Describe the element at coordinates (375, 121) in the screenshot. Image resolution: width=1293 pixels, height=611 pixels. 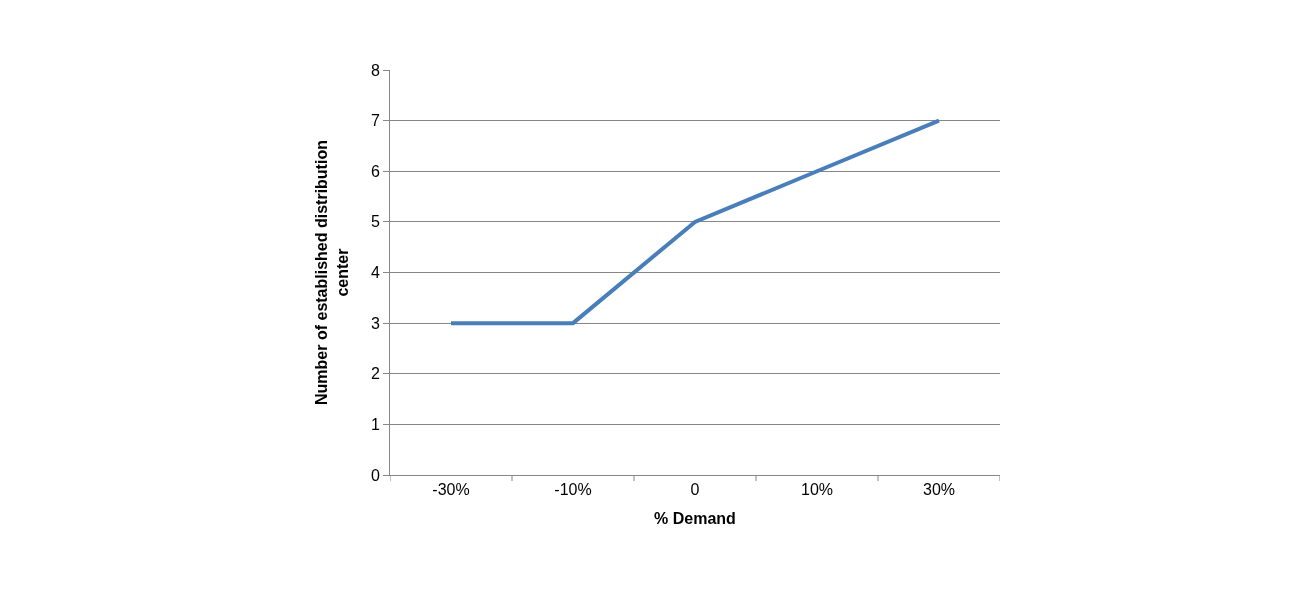
I see `y-tick-label: 7` at that location.